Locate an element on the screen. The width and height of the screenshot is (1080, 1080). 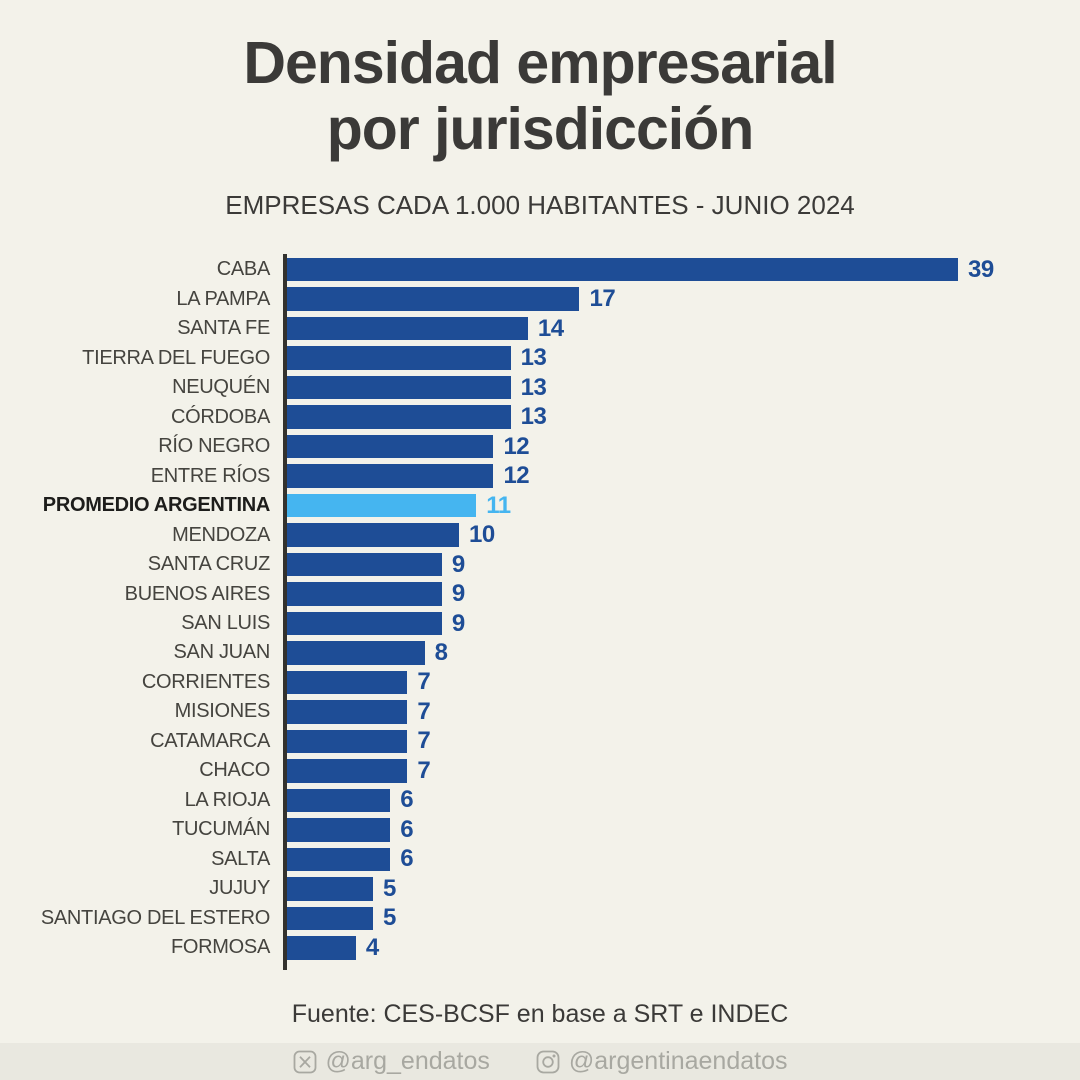
chart-row: NEUQUÉN 13 is located at coordinates (540, 387).